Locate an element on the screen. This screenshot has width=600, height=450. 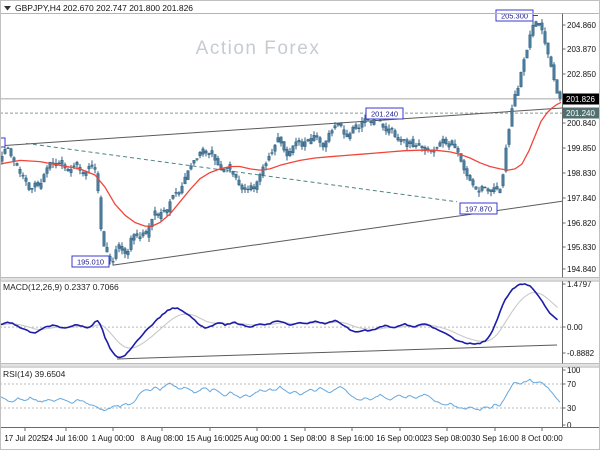
falling-trendline is located at coordinates (241, 172).